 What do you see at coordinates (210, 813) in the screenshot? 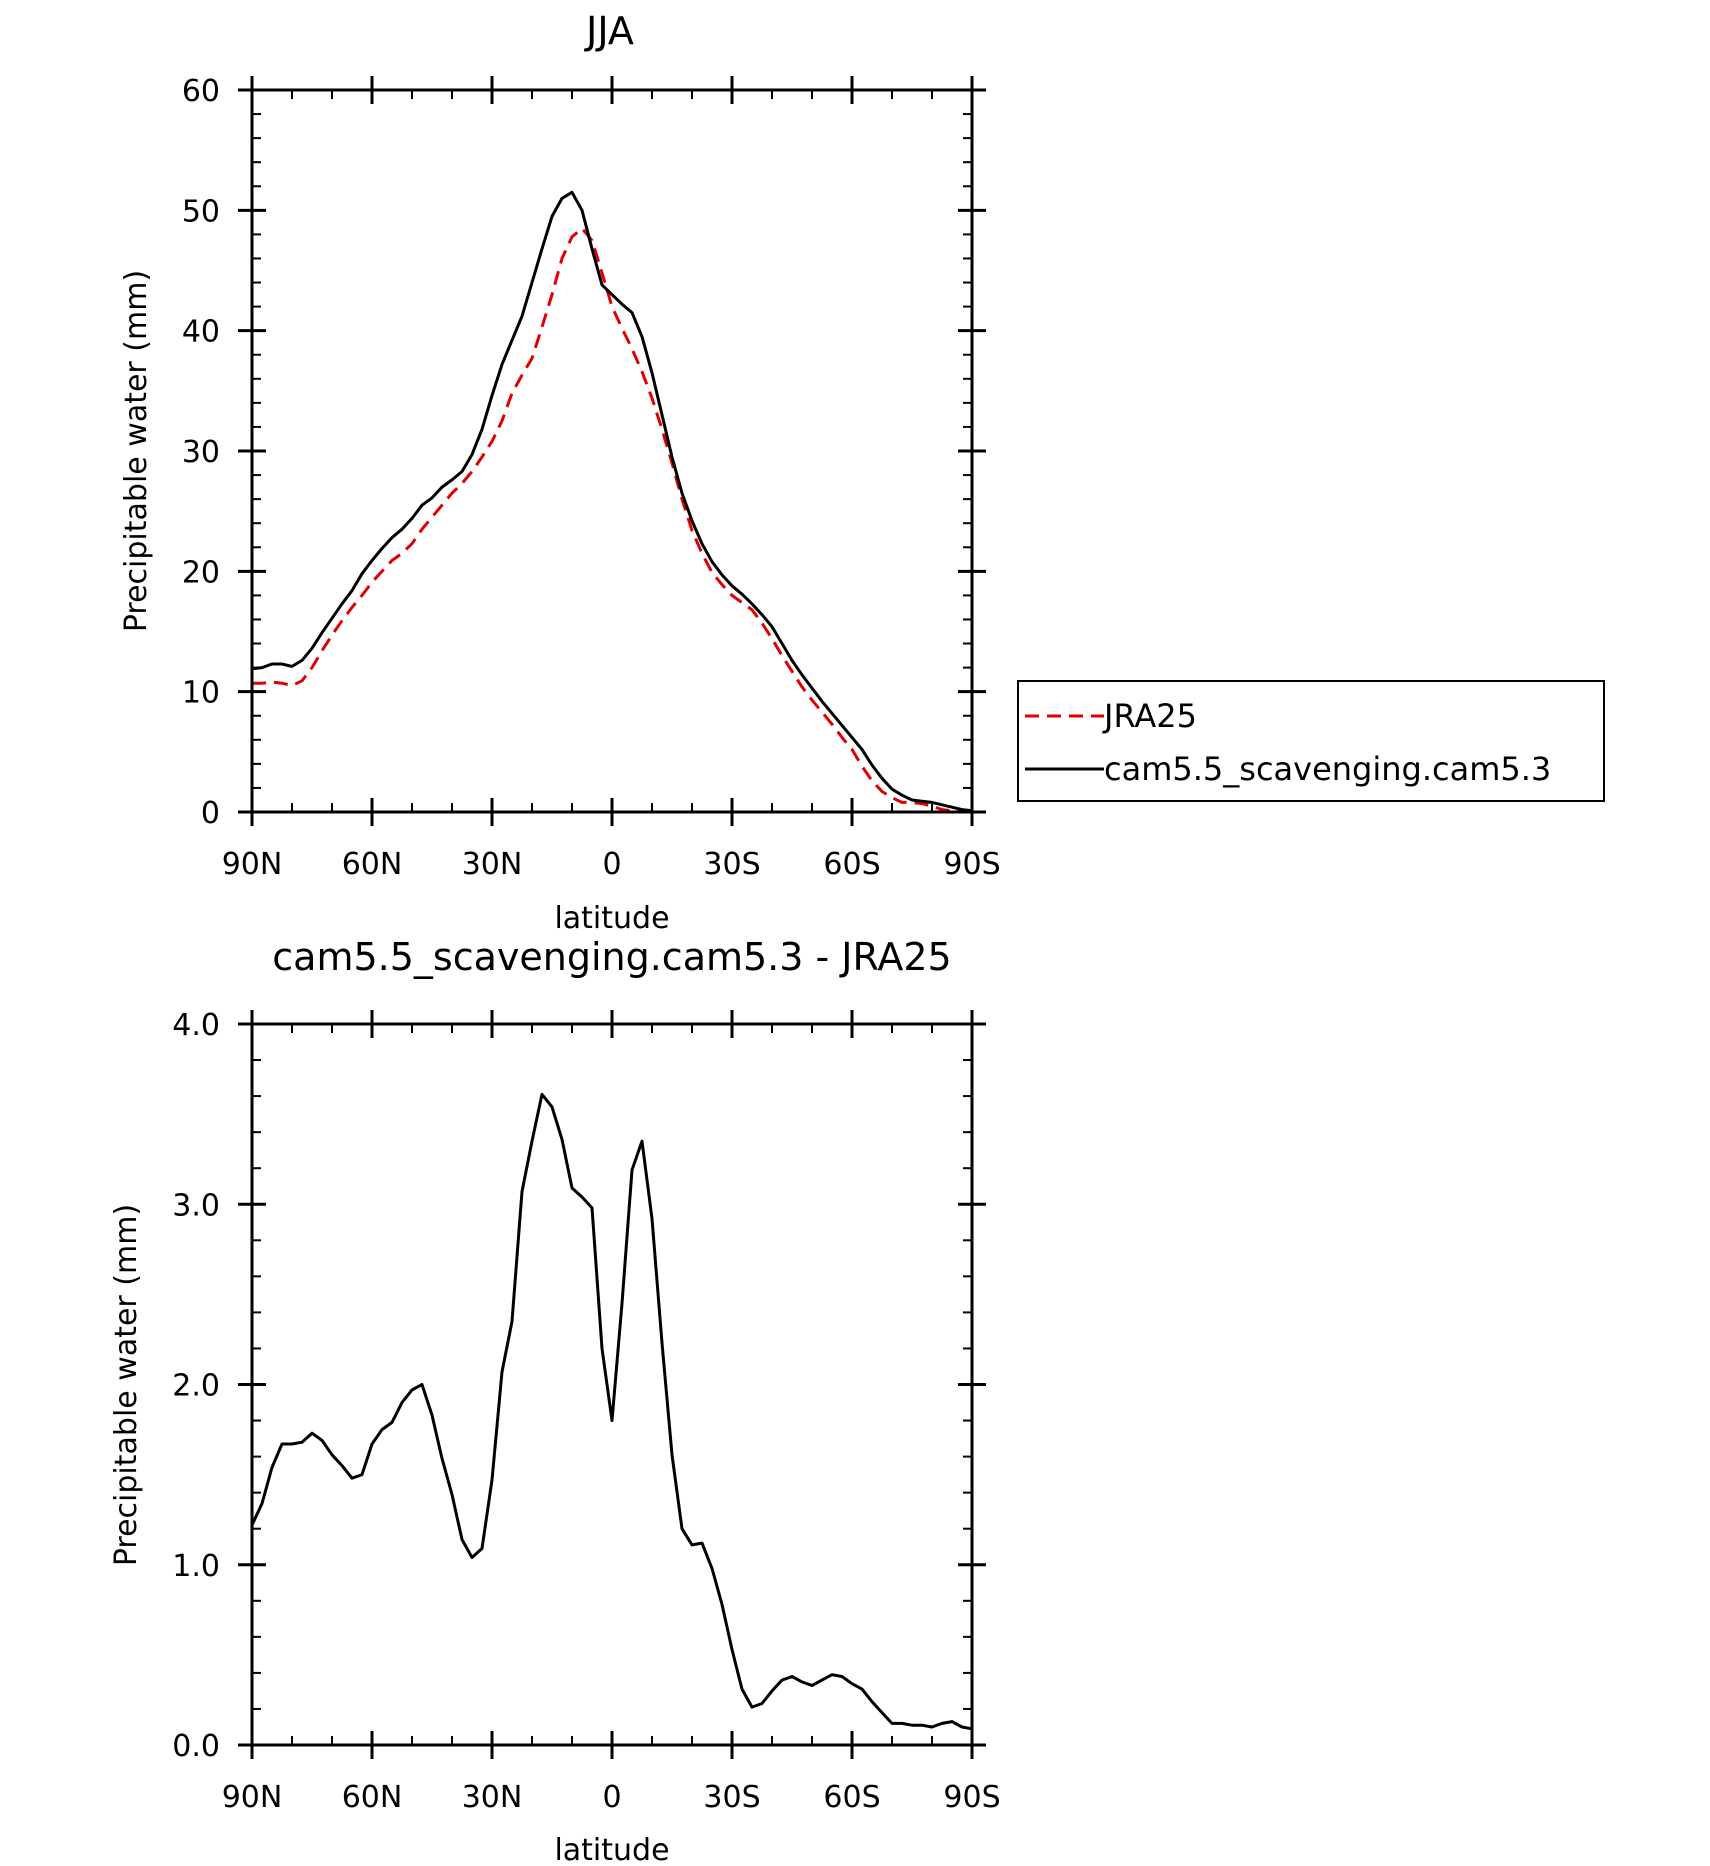
I see `y-tick-label: 0` at bounding box center [210, 813].